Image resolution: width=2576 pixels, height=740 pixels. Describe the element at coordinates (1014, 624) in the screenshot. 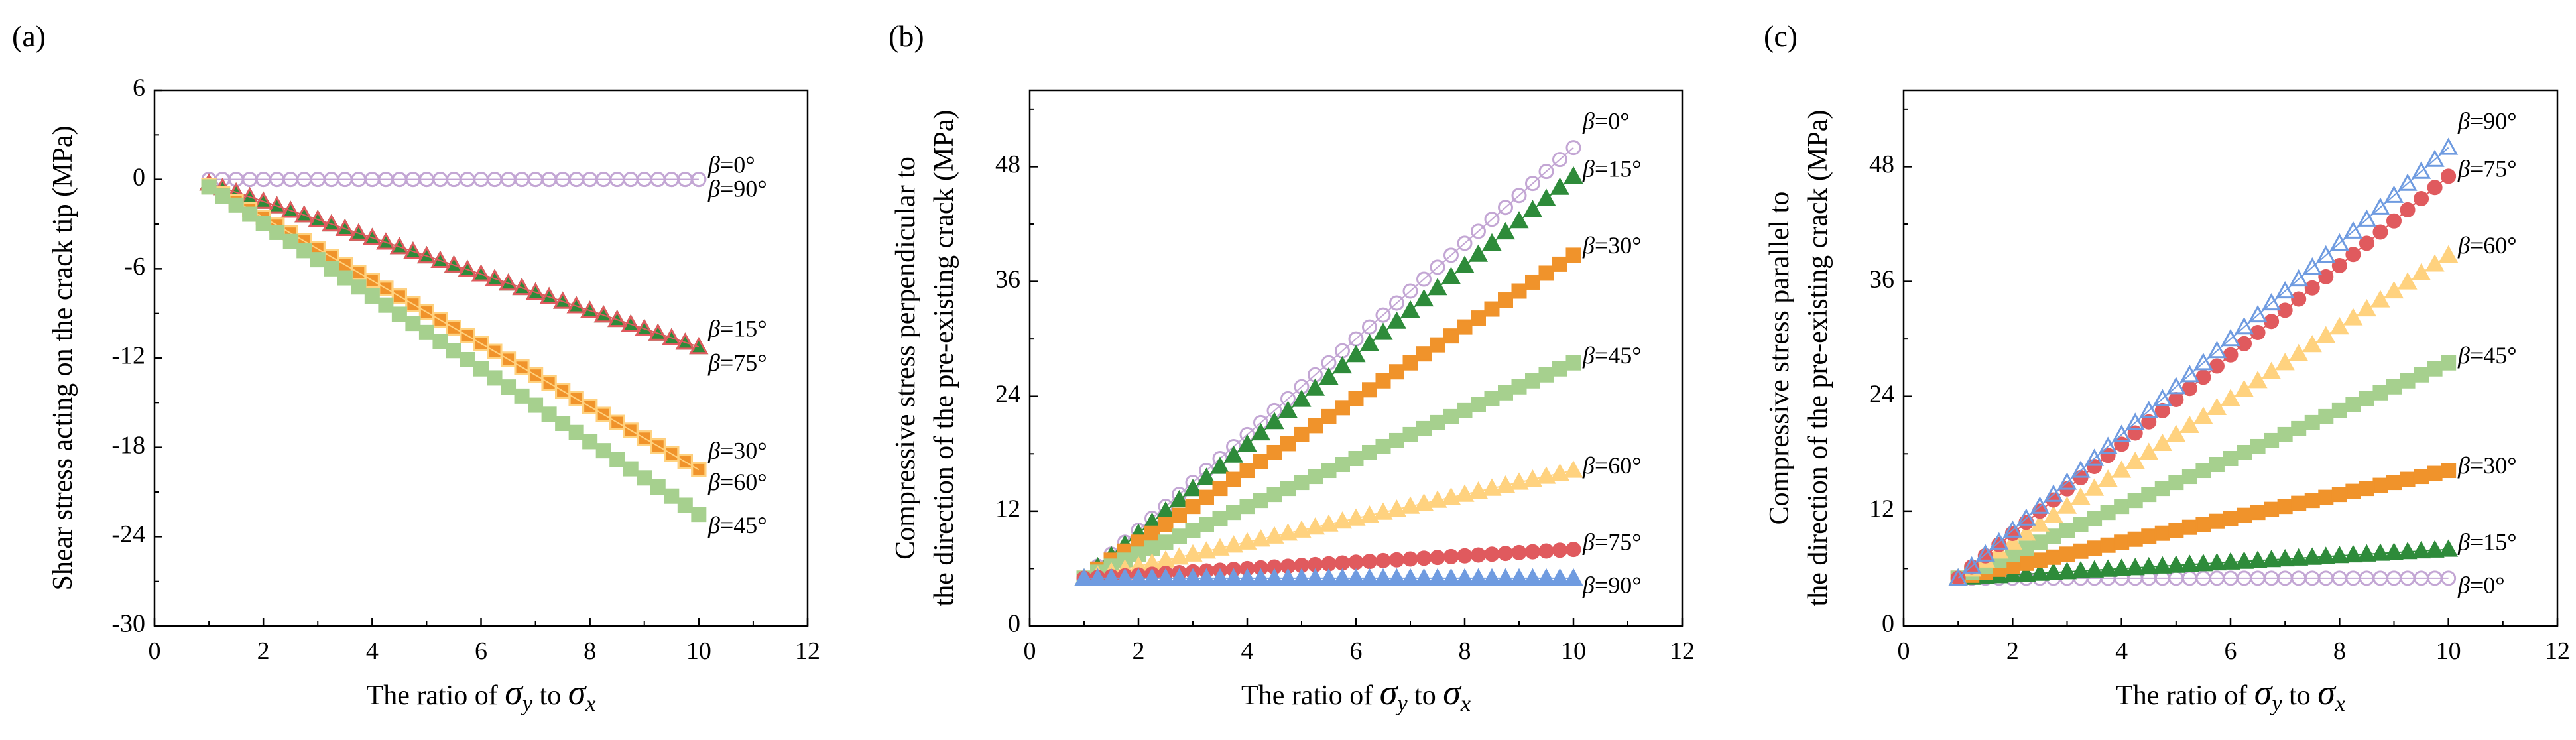

I see `y-tick-label: 0` at that location.